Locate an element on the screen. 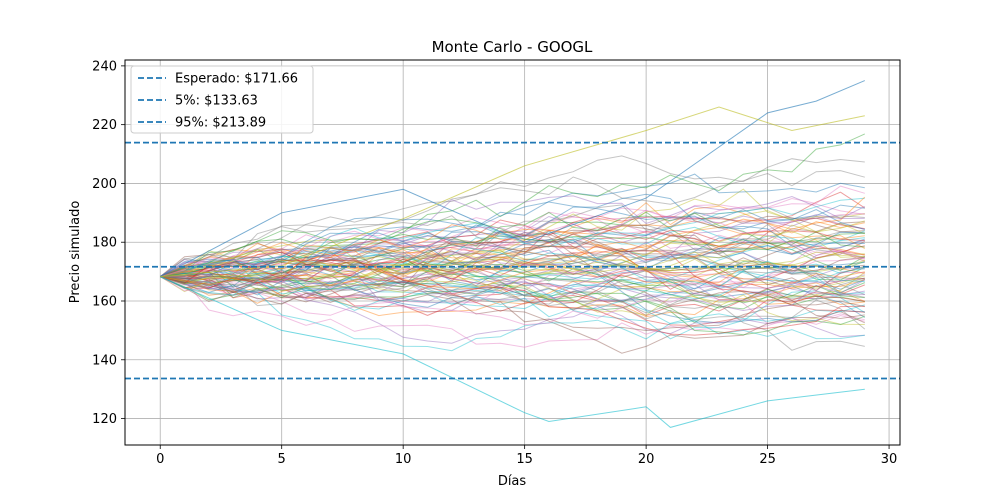  y-axis-label: Precio simulado is located at coordinates (75, 252).